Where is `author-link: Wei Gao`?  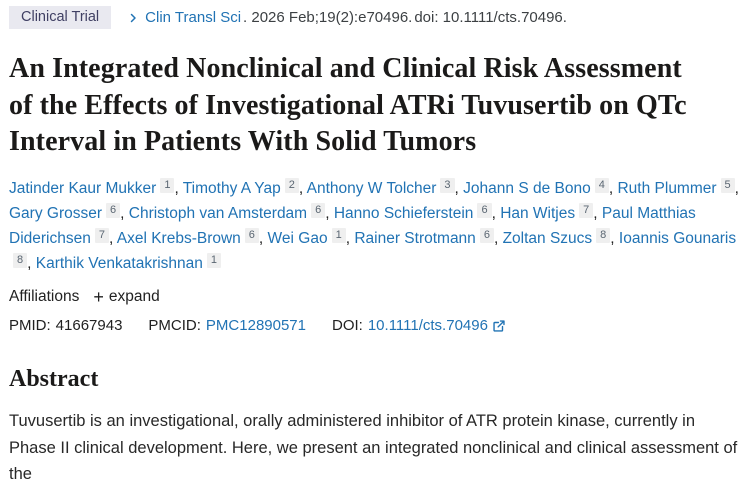 author-link: Wei Gao is located at coordinates (297, 239).